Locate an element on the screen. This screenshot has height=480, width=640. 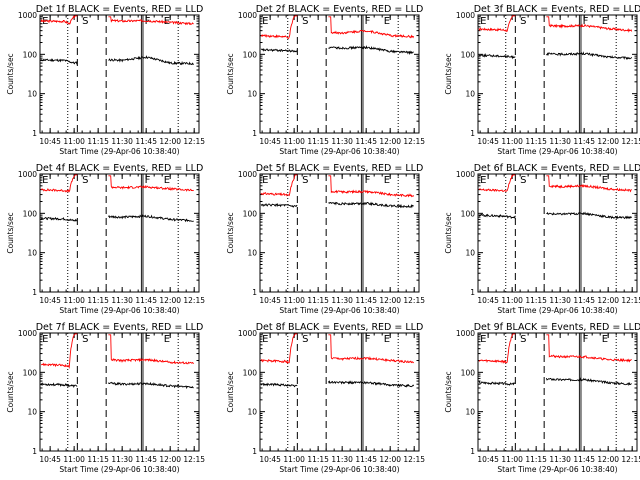
panel-title: Det 4f BLACK = Events, RED = LLD is located at coordinates (120, 168).